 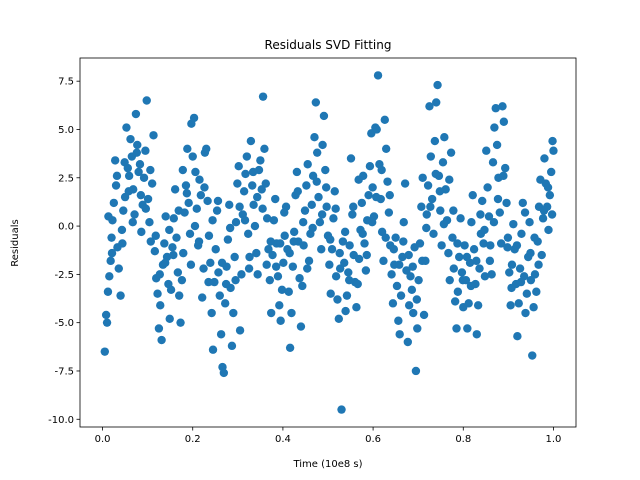 What do you see at coordinates (64, 371) in the screenshot?
I see `y-tick-label: -7.5` at bounding box center [64, 371].